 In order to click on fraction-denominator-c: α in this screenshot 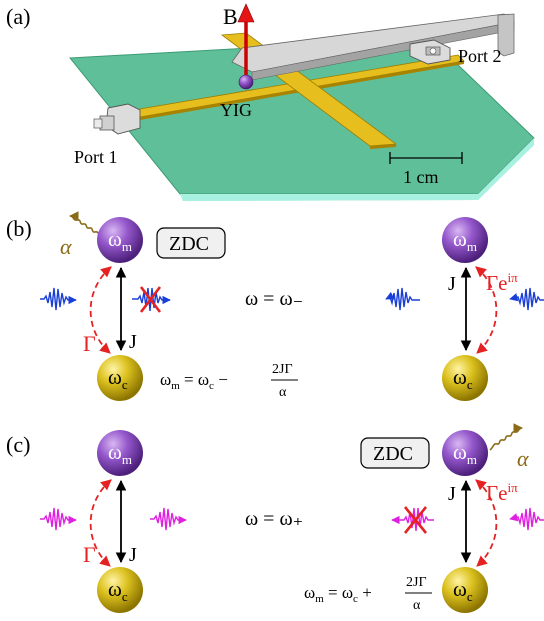, I will do `click(417, 605)`.